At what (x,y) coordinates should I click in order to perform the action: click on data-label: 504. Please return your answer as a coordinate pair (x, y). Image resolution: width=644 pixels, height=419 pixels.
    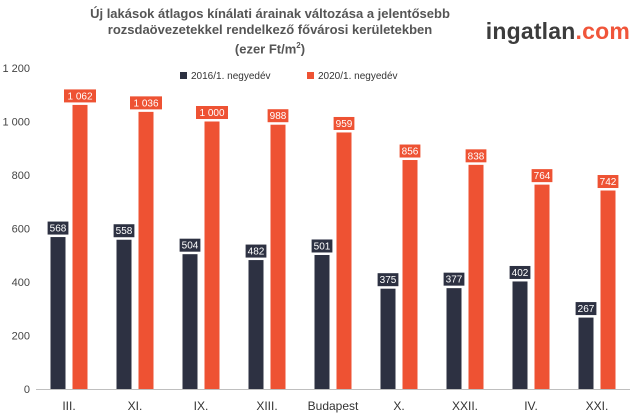
    Looking at the image, I should click on (190, 246).